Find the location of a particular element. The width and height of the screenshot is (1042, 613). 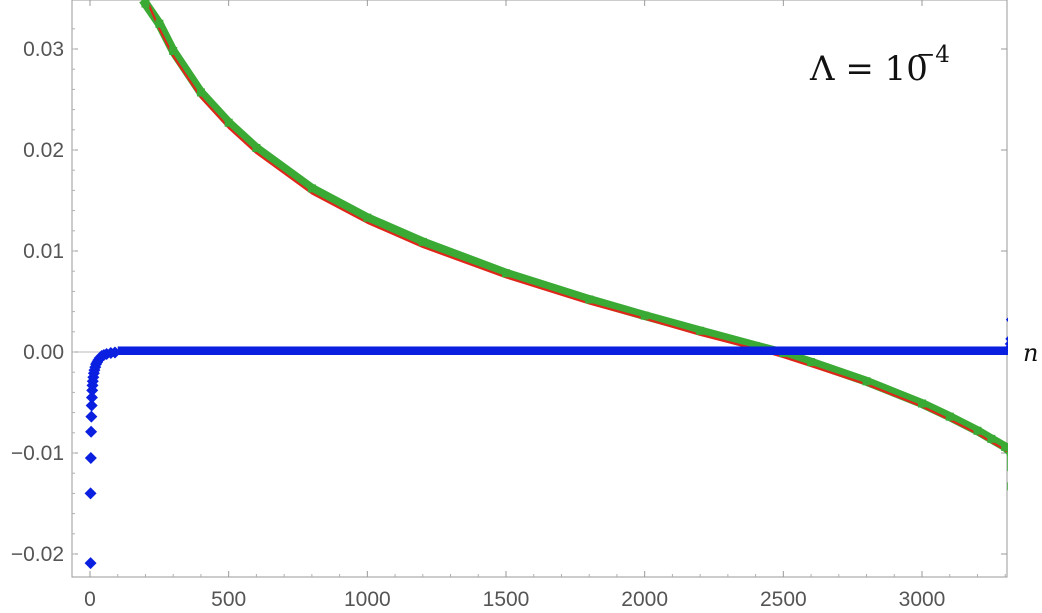

x-tick-label: 0 is located at coordinates (90, 599).